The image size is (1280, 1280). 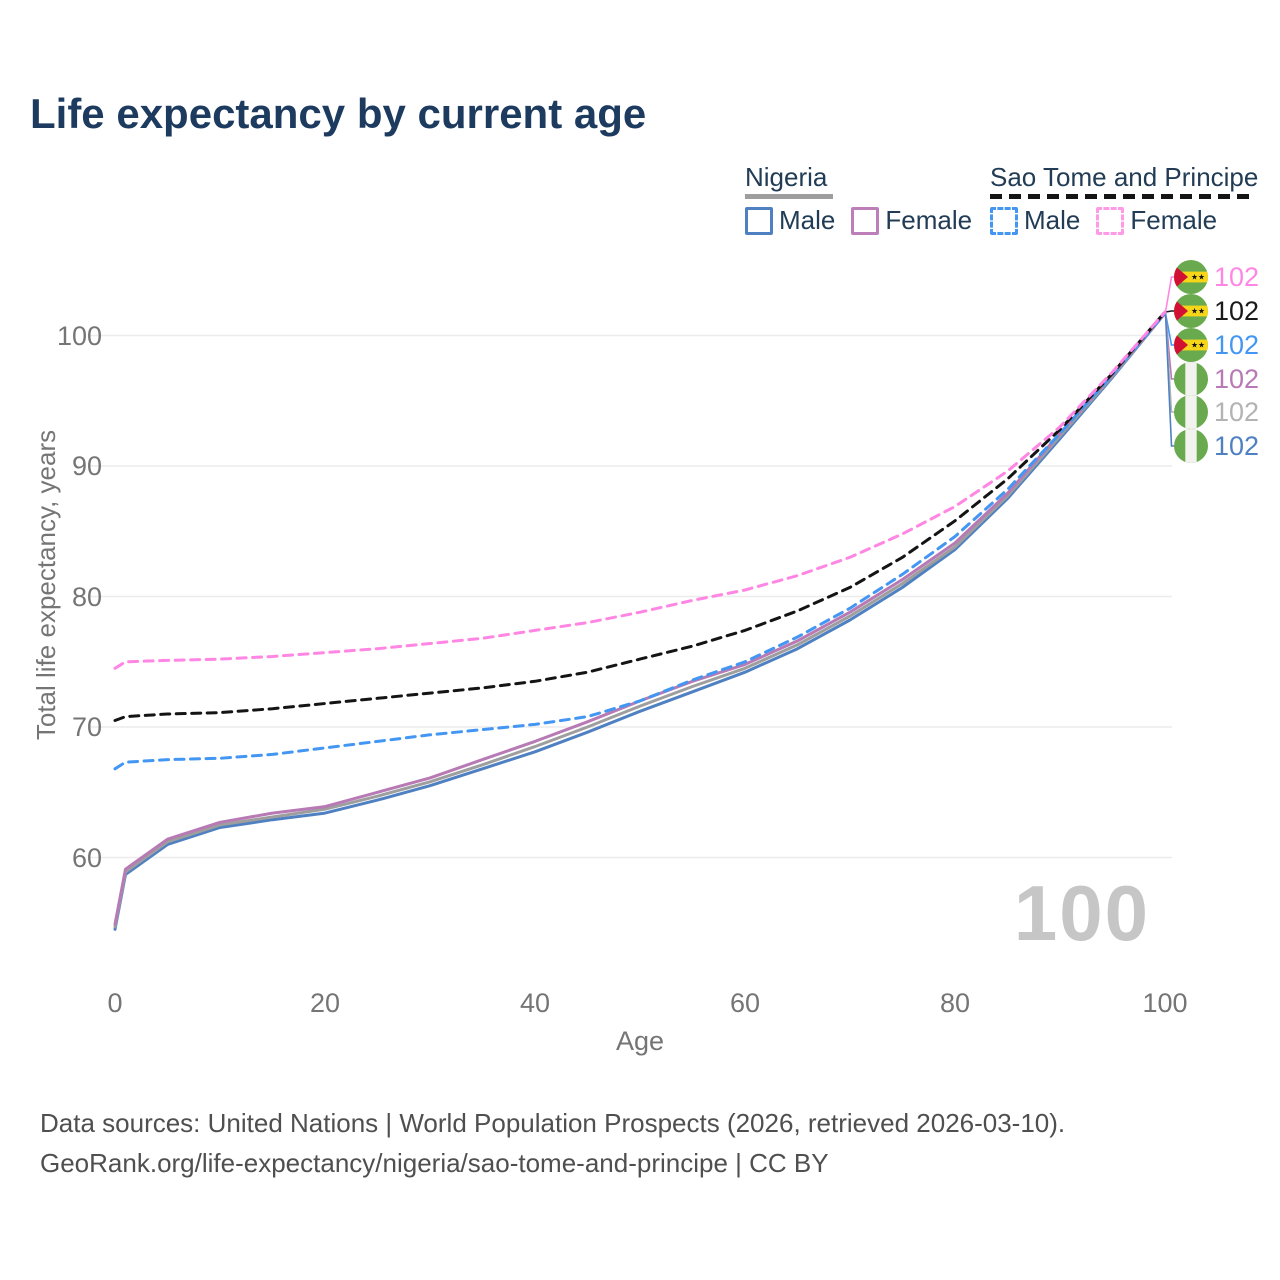 I want to click on x-tick-80: 80, so click(x=955, y=1003).